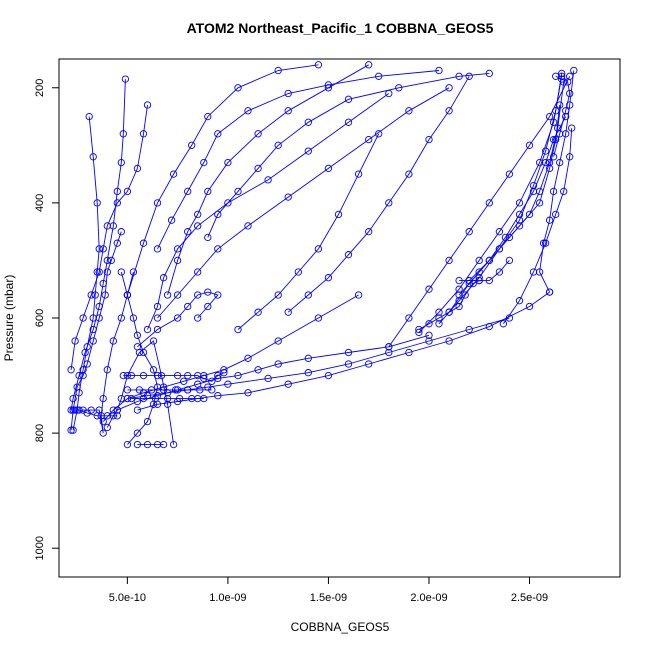 The height and width of the screenshot is (650, 650). What do you see at coordinates (340, 28) in the screenshot?
I see `chart-title: ATOM2 Northeast_Pacific_1 COBBNA_GEOS5` at bounding box center [340, 28].